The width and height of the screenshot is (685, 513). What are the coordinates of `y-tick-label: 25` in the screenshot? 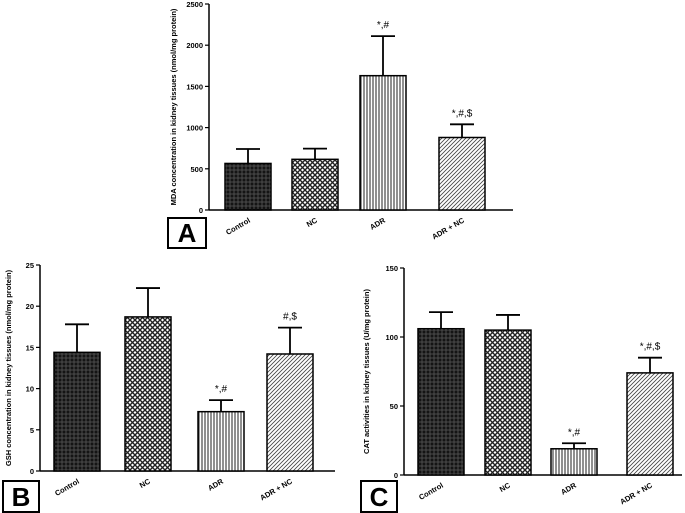 It's located at (30, 265).